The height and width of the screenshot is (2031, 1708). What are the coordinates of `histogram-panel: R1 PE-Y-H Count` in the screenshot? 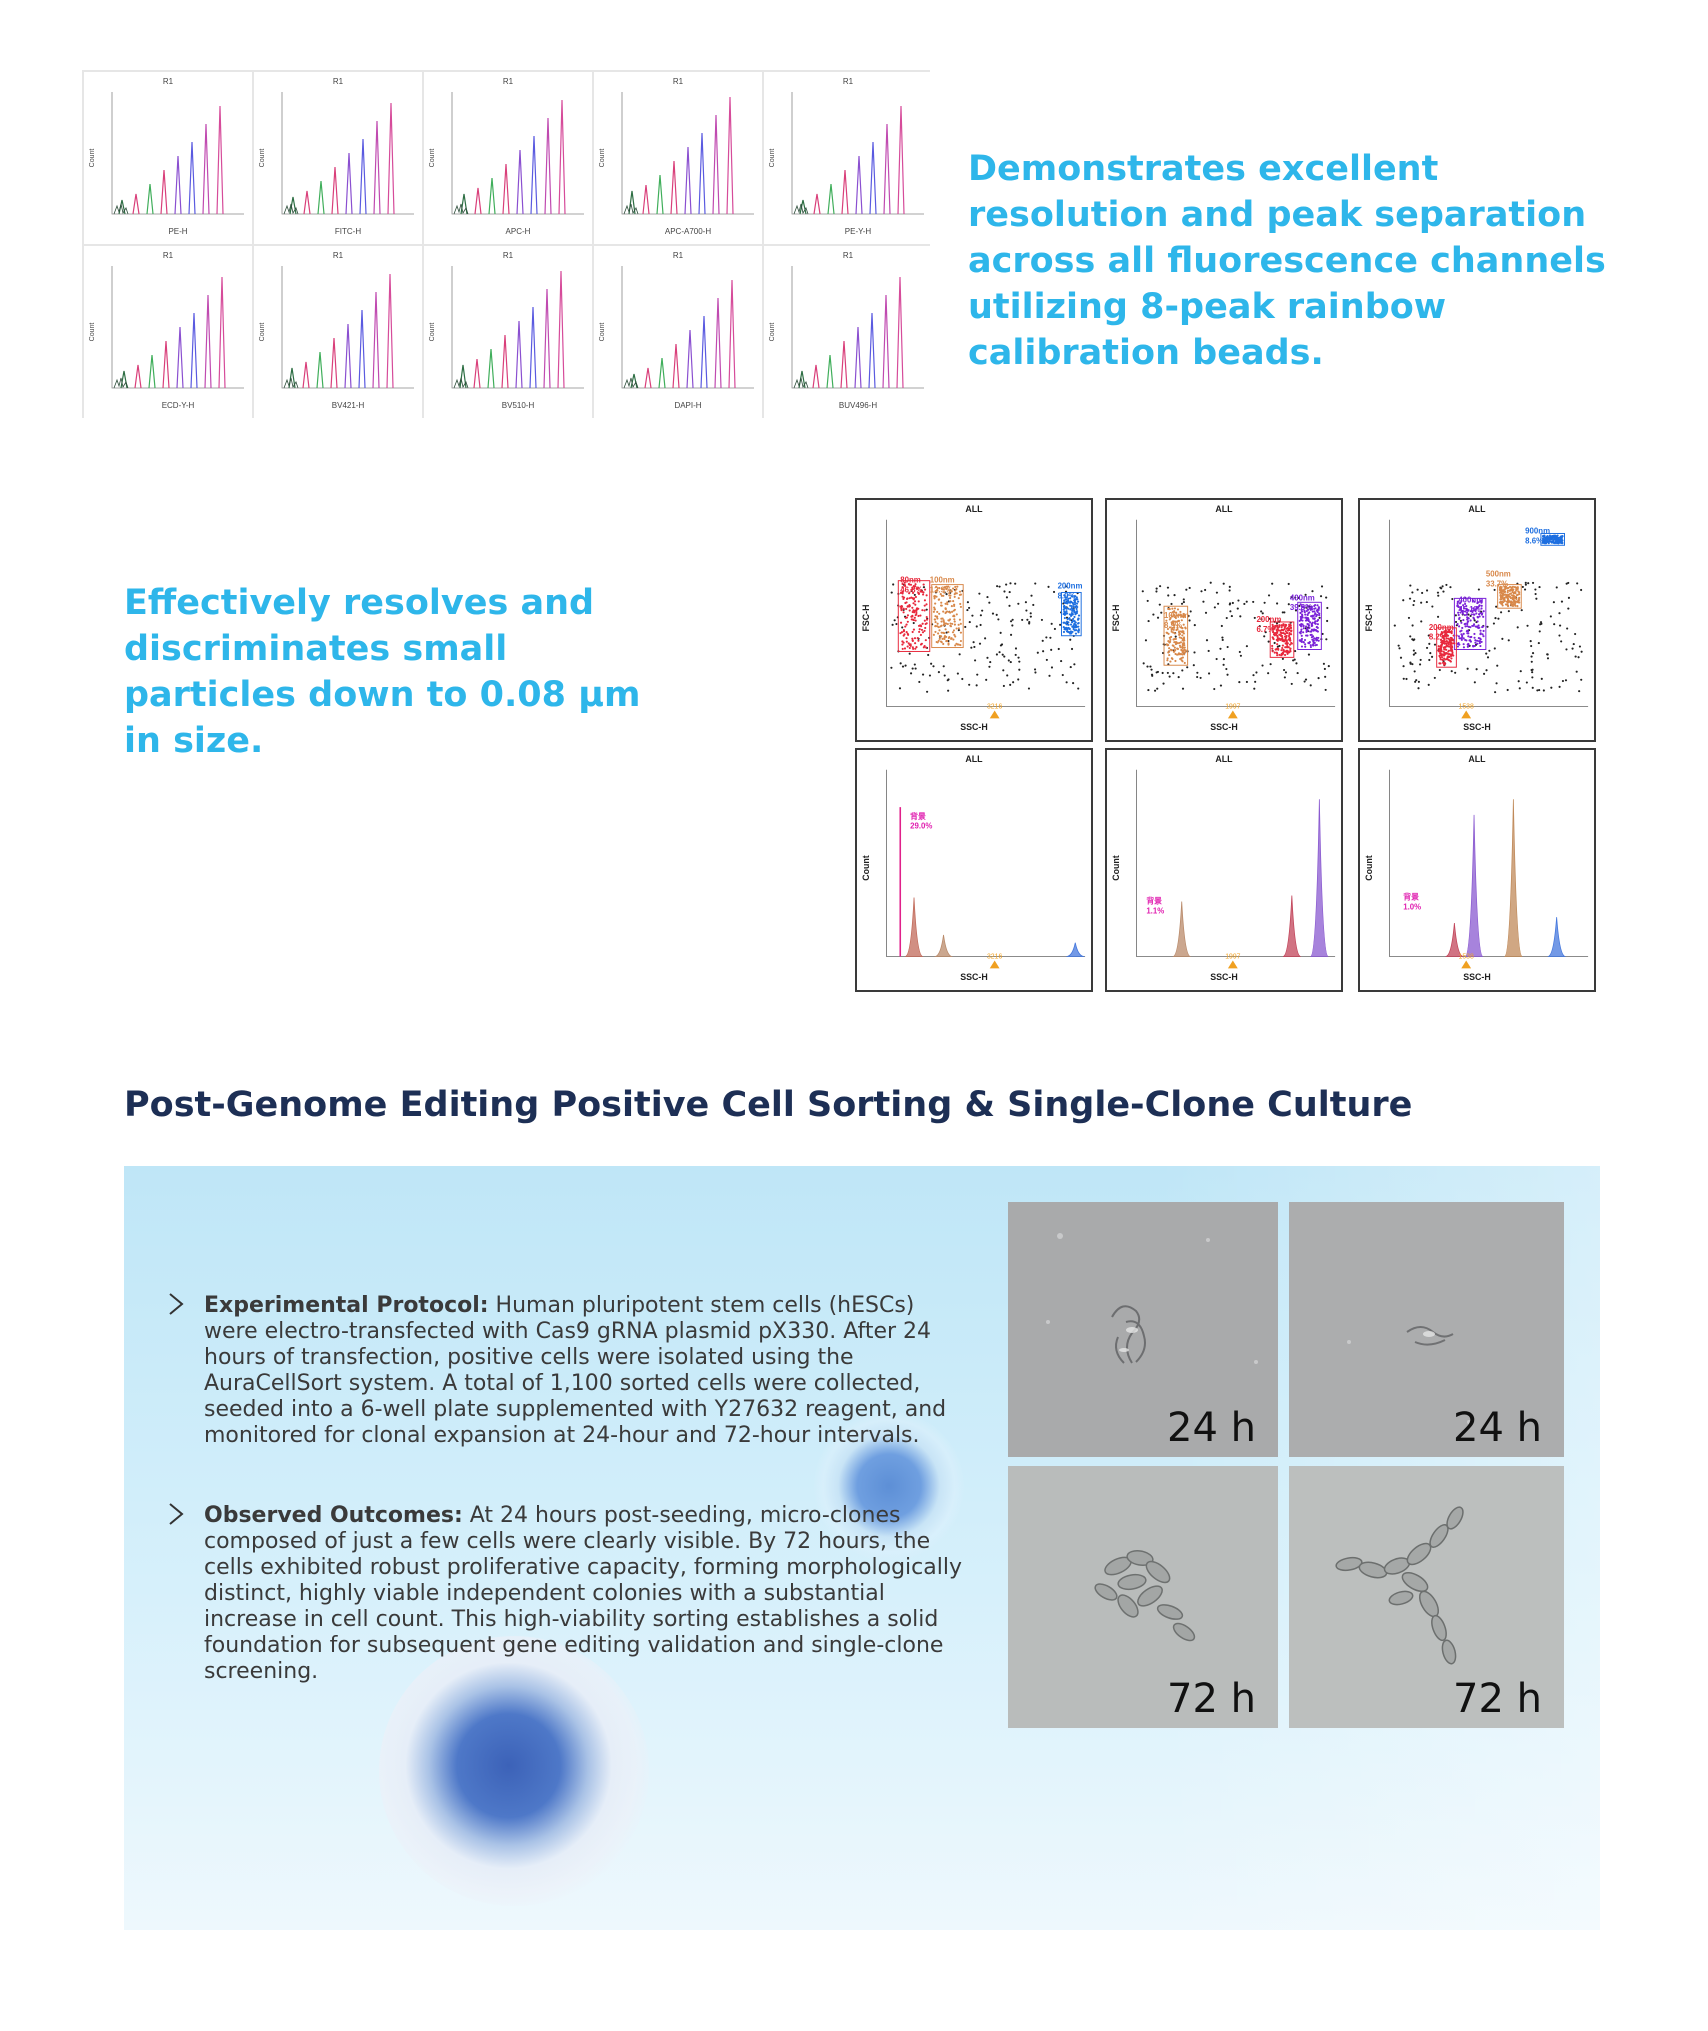 It's located at (848, 158).